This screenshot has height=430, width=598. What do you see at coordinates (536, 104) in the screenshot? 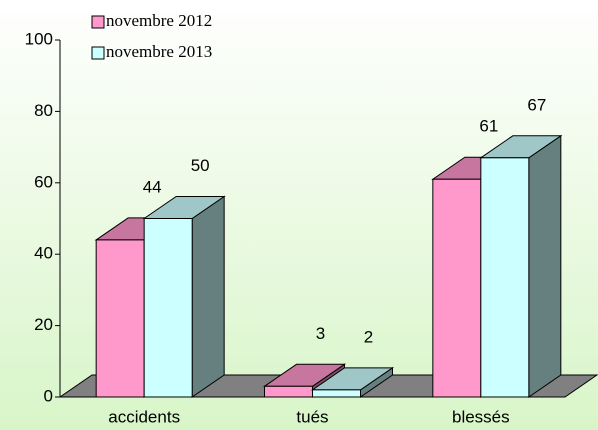
I see `value-label: 67` at bounding box center [536, 104].